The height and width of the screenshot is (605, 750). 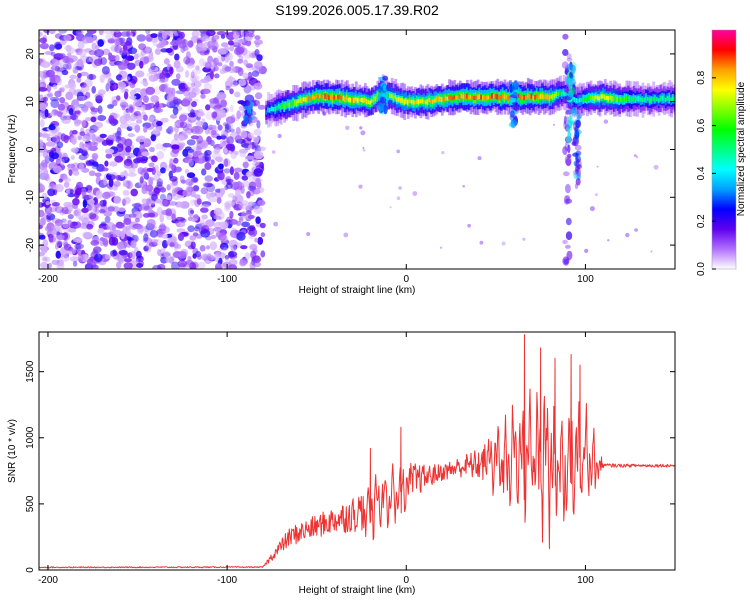 What do you see at coordinates (12, 451) in the screenshot?
I see `snr-y-label: SNR (10 * v/v)` at bounding box center [12, 451].